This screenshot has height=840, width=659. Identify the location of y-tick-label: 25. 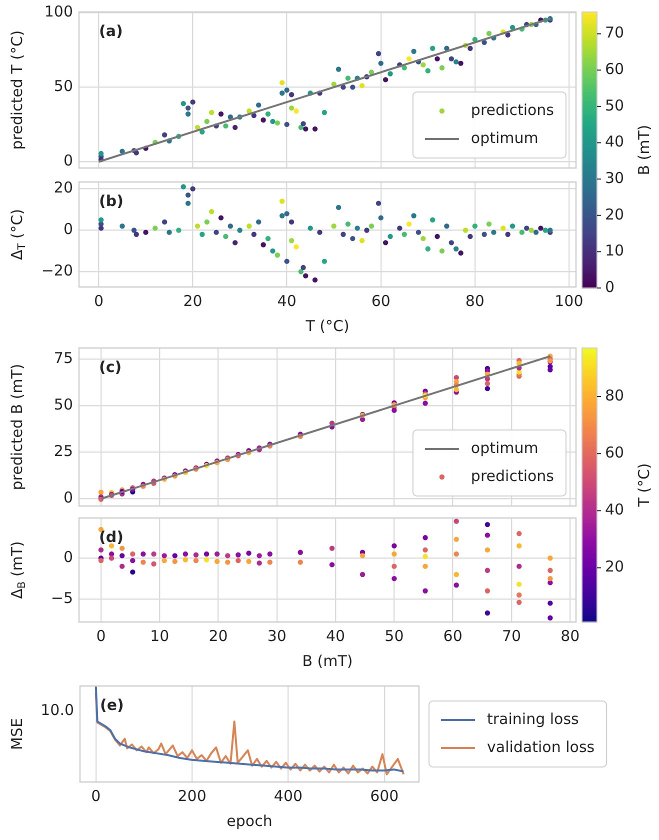
(63, 451).